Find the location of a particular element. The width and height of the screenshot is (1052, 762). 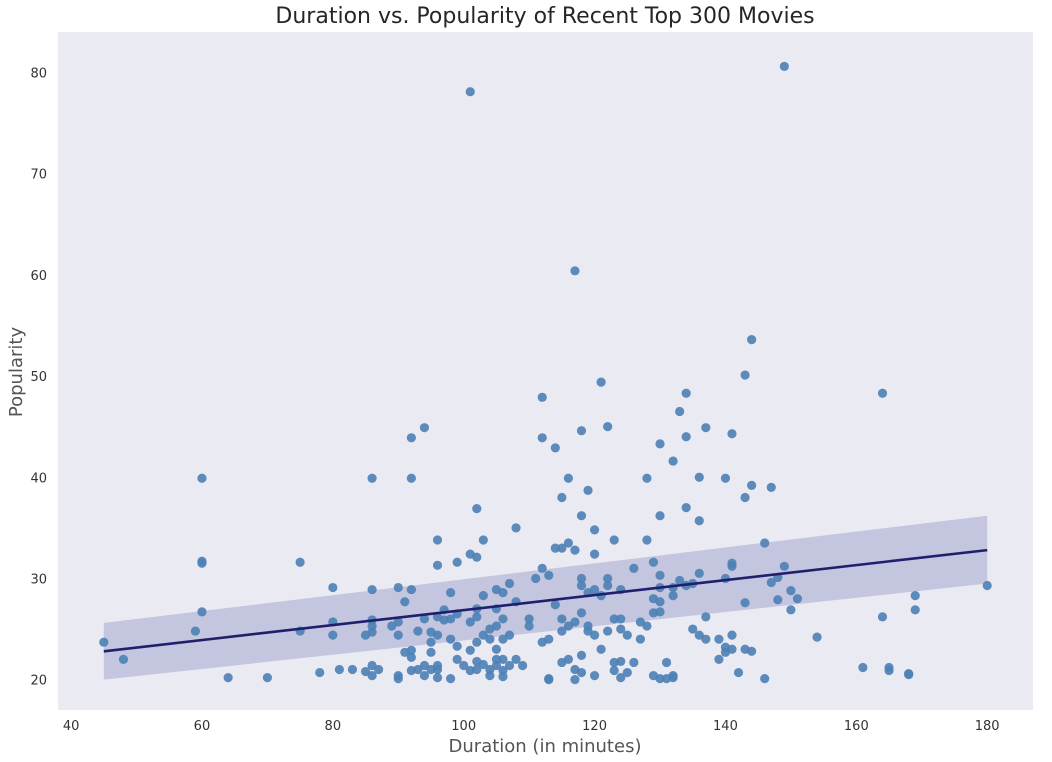

y-tick-label: 70 is located at coordinates (38, 175).